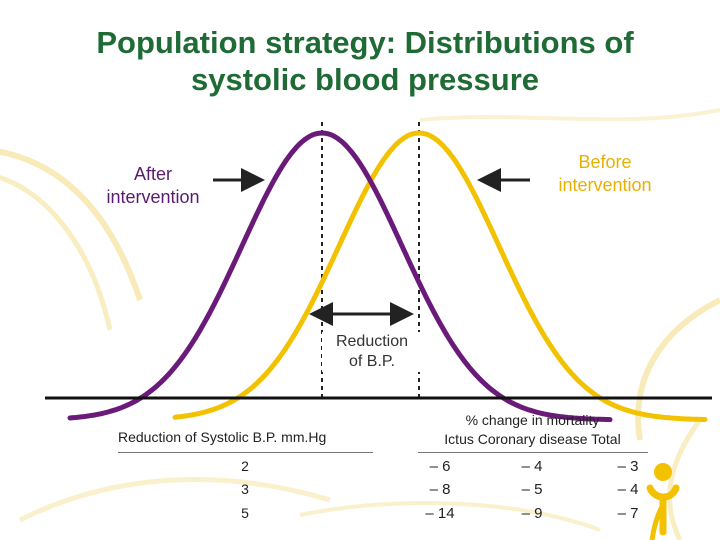 This screenshot has width=720, height=540. Describe the element at coordinates (152, 174) in the screenshot. I see `after-label-line-1: After` at that location.